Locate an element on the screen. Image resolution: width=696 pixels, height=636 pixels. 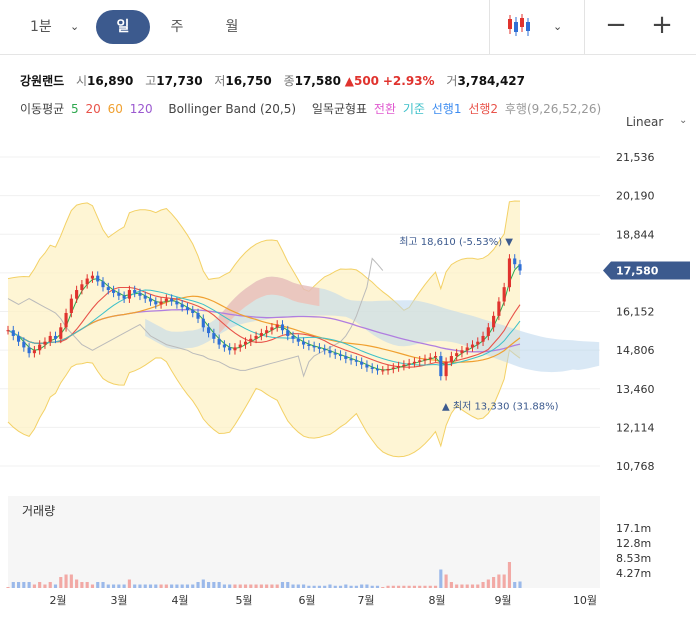
chevron-down-icon: ⌄ is located at coordinates (683, 120).